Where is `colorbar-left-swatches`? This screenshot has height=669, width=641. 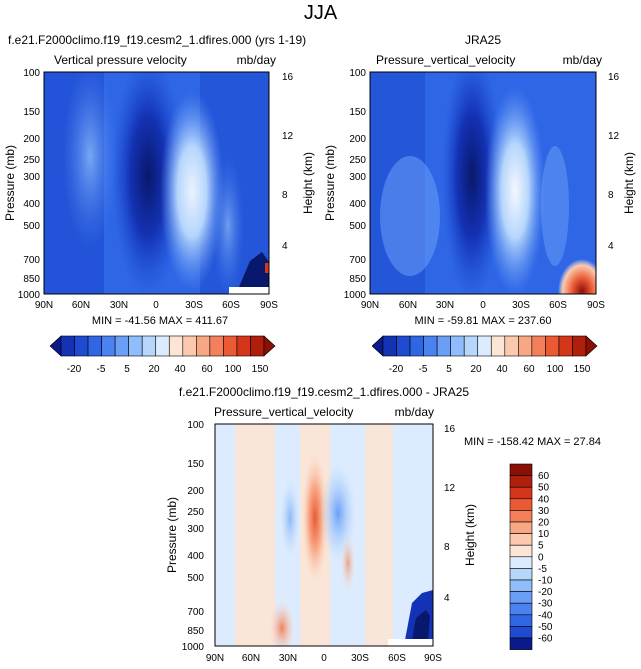 colorbar-left-swatches is located at coordinates (163, 346).